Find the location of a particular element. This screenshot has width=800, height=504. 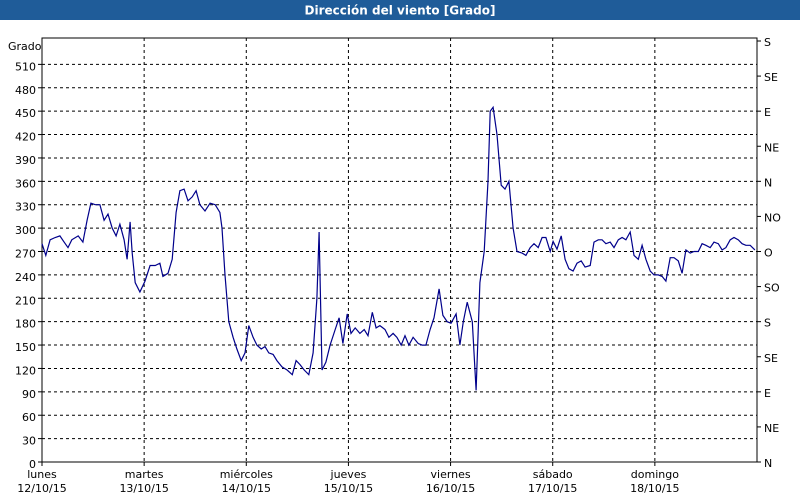

x-tick-label: jueves 15/10/15 is located at coordinates (348, 481).